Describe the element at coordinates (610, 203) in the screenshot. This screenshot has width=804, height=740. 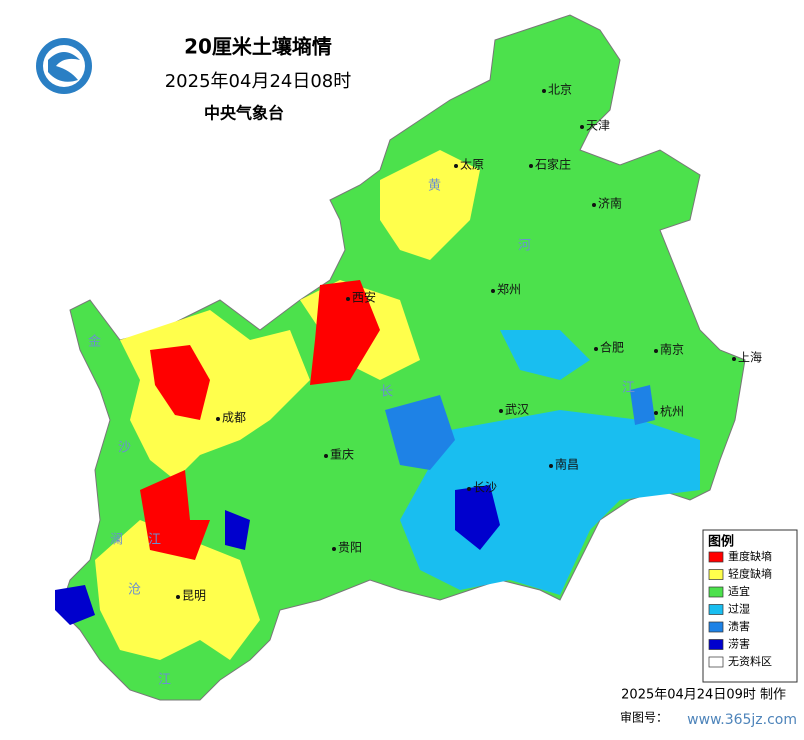
I see `city-label: 济南` at that location.